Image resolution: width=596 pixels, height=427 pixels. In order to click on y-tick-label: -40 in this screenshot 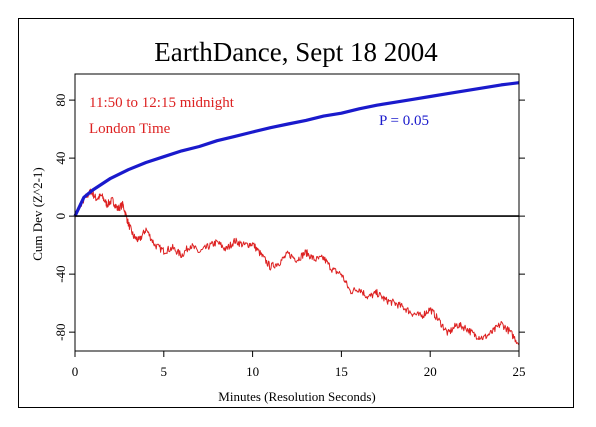, I will do `click(60, 273)`.